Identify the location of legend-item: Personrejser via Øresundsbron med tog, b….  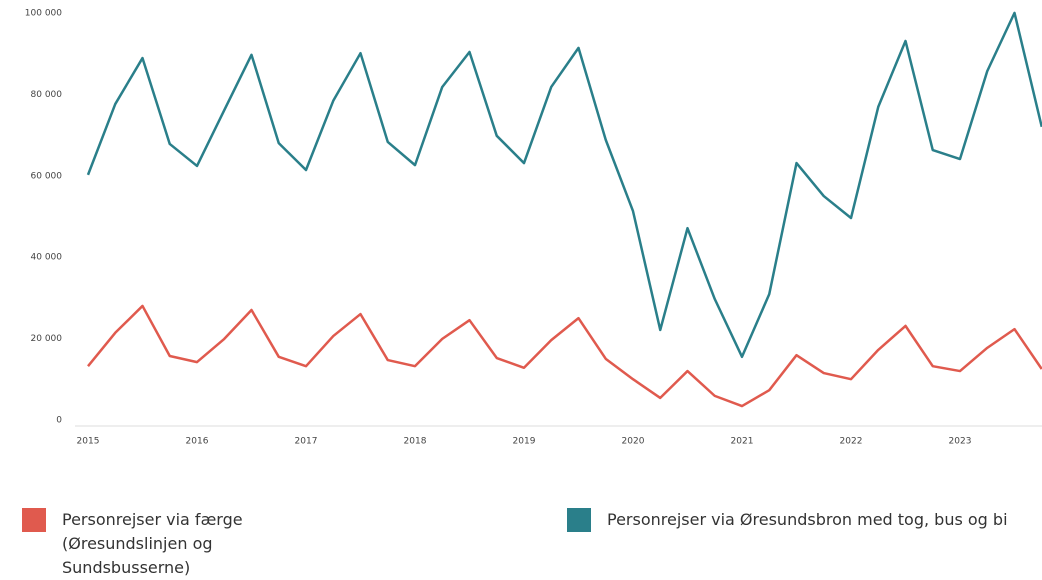
(787, 520).